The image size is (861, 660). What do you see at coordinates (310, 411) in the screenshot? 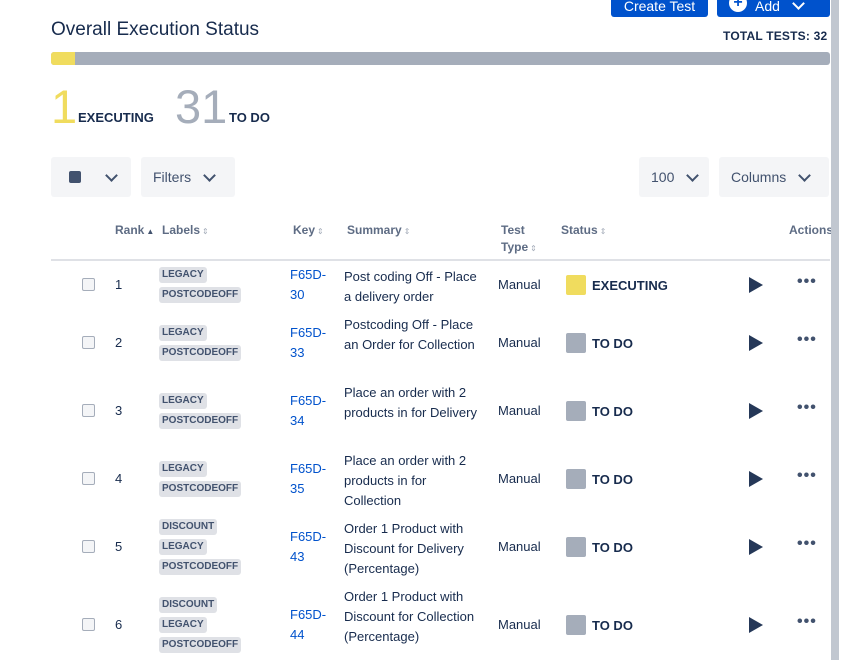
I see `issue-key-link: F65D- 34` at bounding box center [310, 411].